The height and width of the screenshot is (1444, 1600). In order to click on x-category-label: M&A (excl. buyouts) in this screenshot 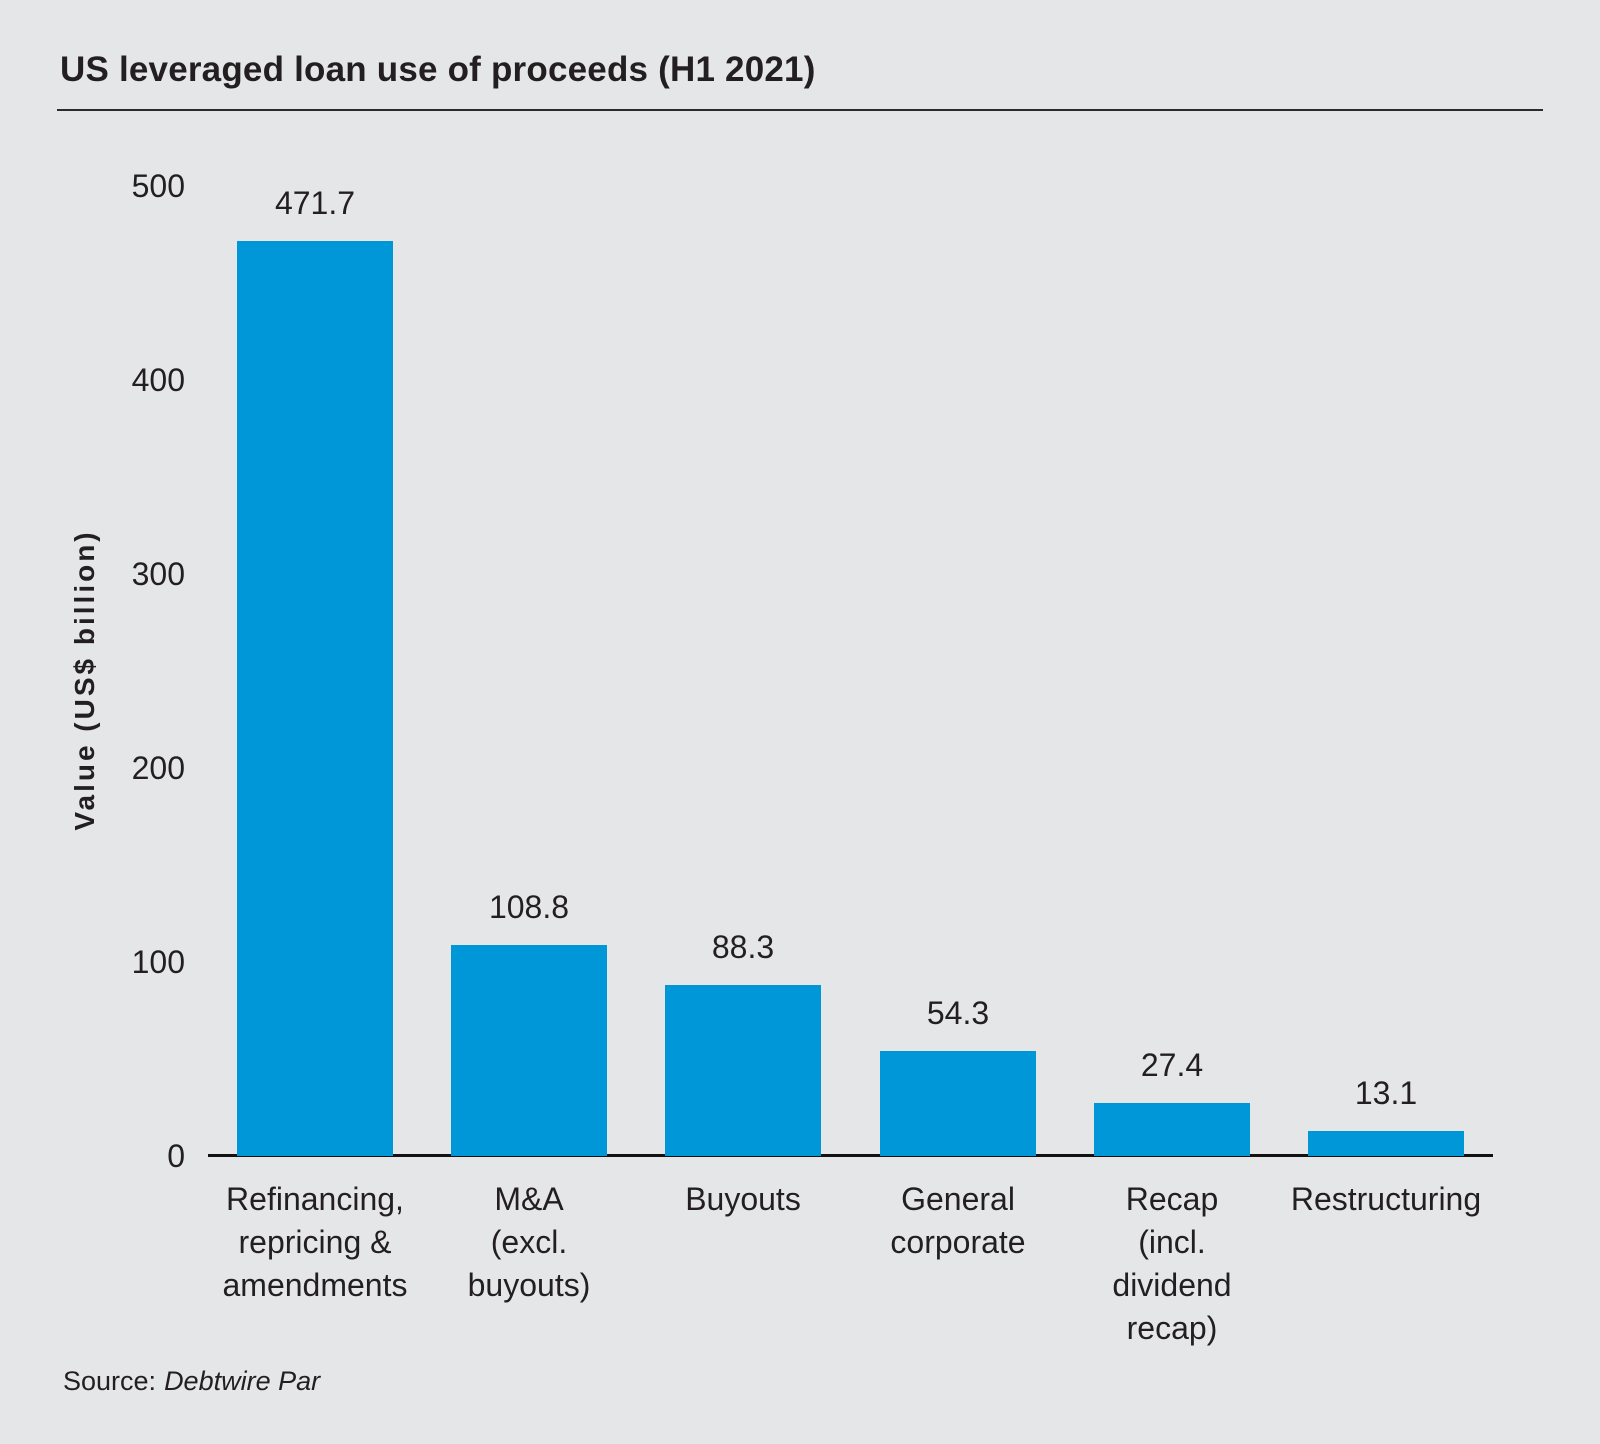, I will do `click(529, 1242)`.